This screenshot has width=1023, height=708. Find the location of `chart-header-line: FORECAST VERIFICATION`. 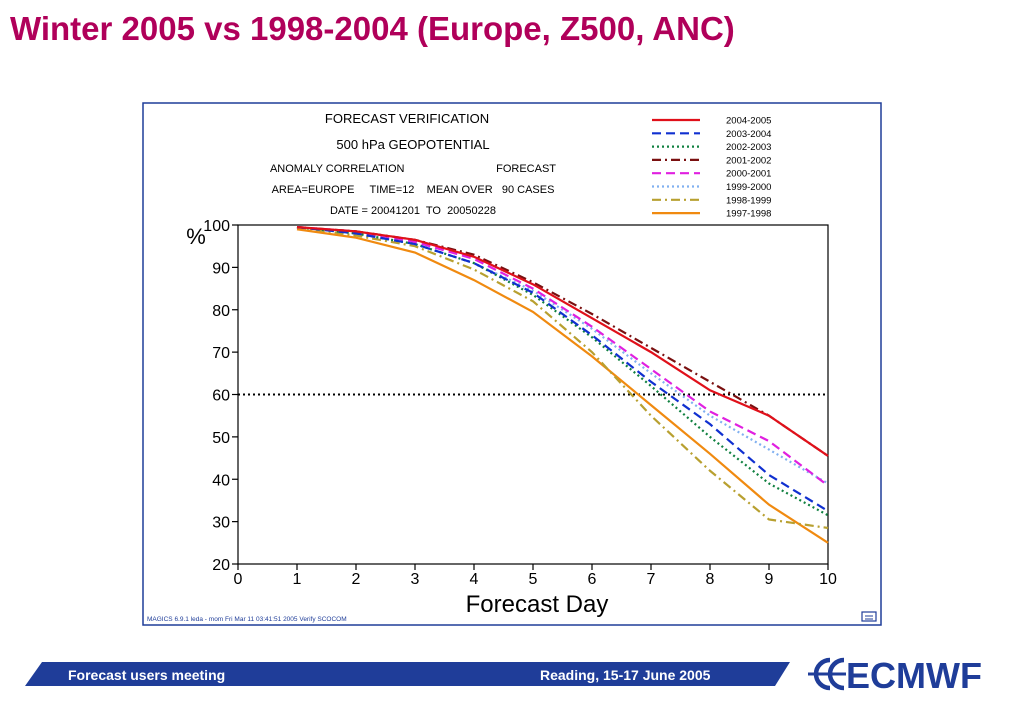

chart-header-line: FORECAST VERIFICATION is located at coordinates (407, 118).